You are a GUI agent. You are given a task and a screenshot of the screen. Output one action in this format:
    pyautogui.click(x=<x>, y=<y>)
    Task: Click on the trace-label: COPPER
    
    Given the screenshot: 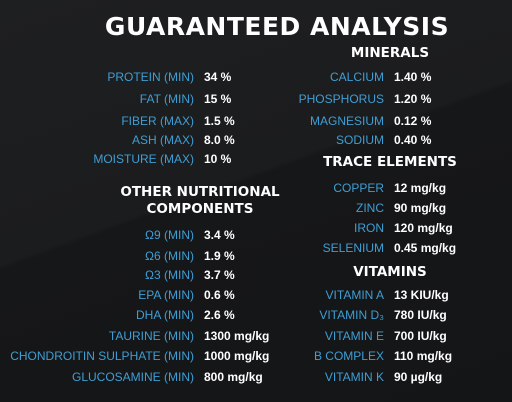 What is the action you would take?
    pyautogui.click(x=358, y=188)
    